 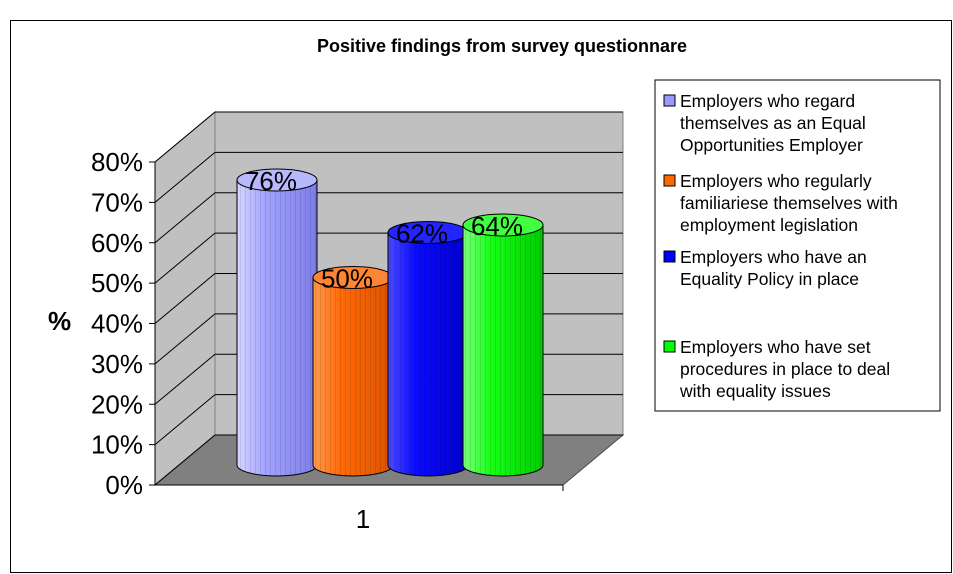 I want to click on legend-label: themselves as an Equal, so click(x=773, y=123).